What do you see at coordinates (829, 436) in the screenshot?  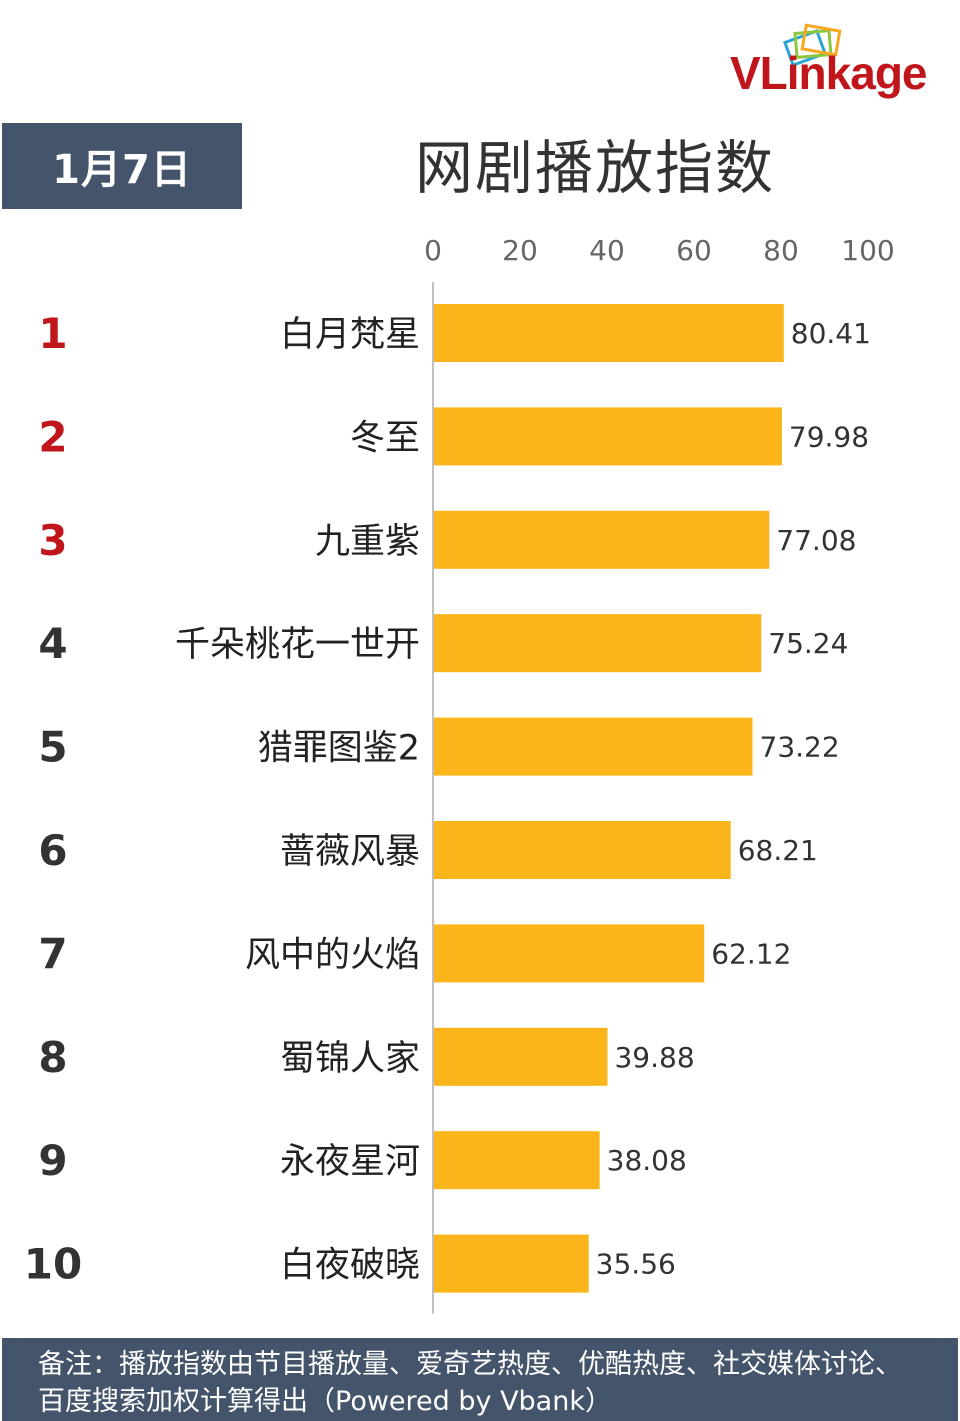 I see `value-label: 79.98` at bounding box center [829, 436].